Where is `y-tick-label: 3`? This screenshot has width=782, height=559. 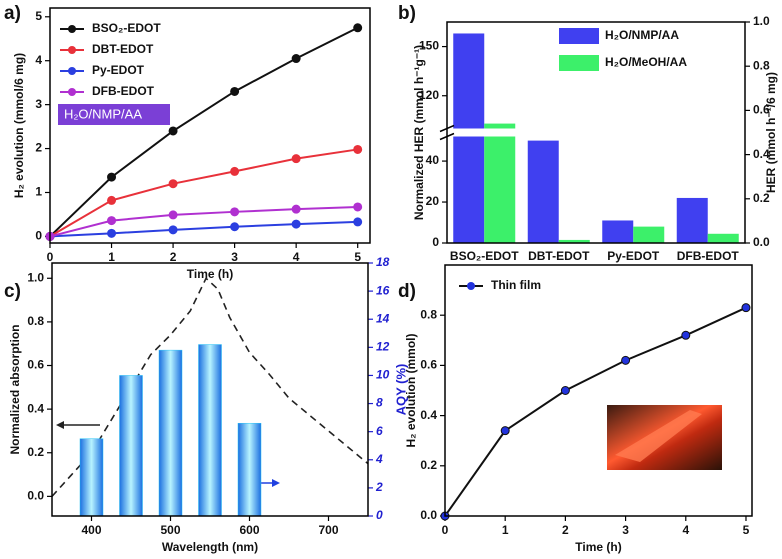 y-tick-label: 3 is located at coordinates (38, 104).